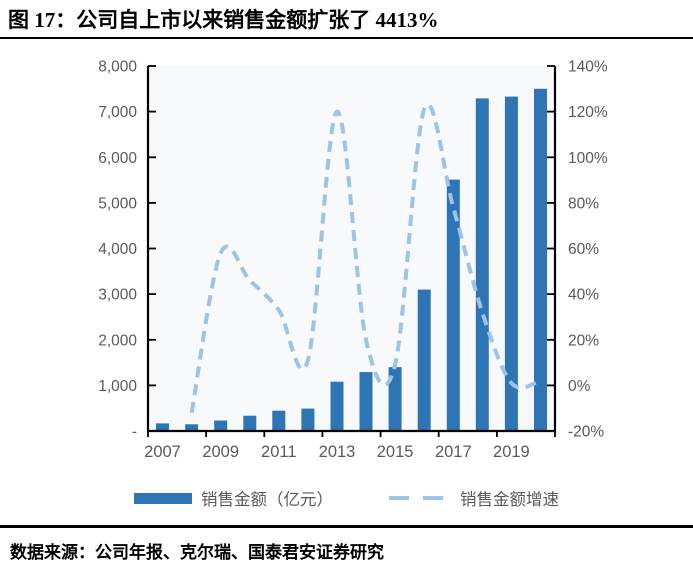  I want to click on bar-2015, so click(395, 399).